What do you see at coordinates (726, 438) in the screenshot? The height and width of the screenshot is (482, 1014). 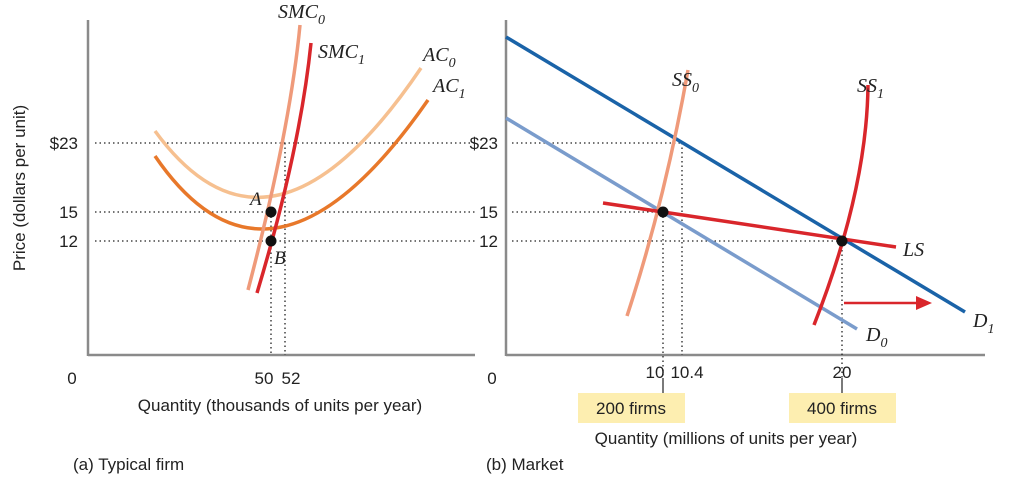 I see `b-x-axis-title: Quantity (millions of units per year)` at bounding box center [726, 438].